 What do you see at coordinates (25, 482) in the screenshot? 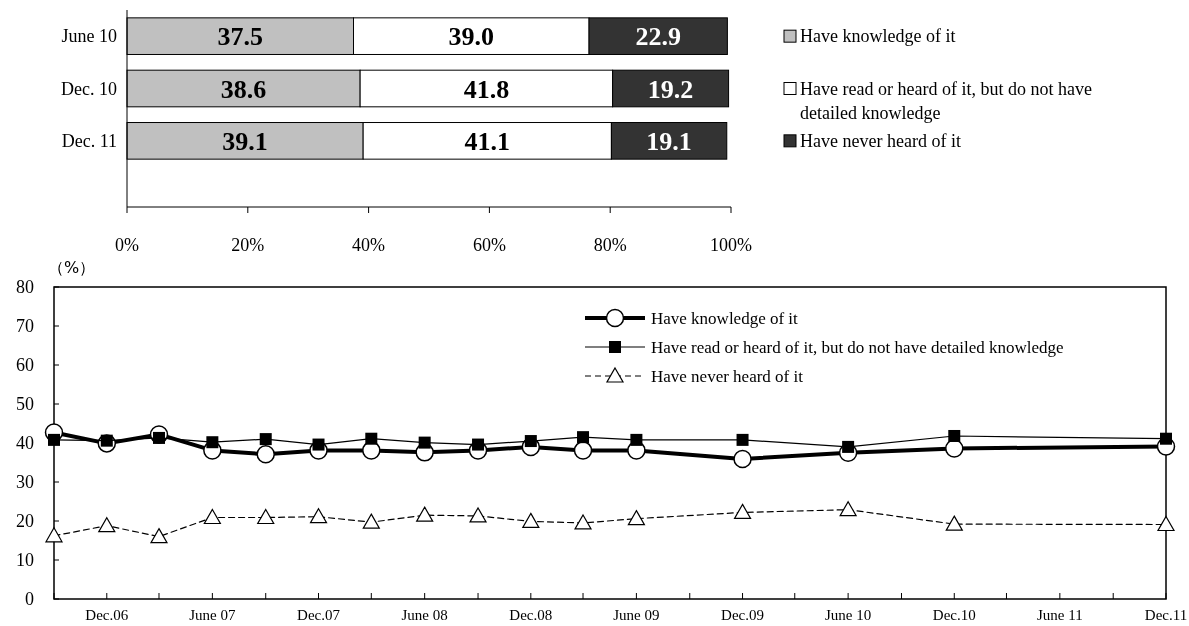
I see `y-tick-label: 30` at bounding box center [25, 482].